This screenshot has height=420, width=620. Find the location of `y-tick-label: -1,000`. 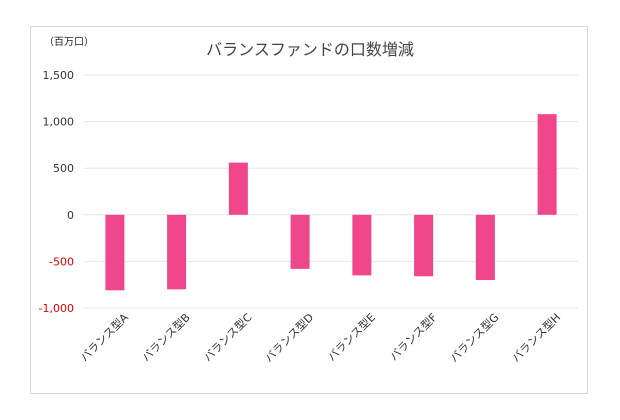

y-tick-label: -1,000 is located at coordinates (56, 308).